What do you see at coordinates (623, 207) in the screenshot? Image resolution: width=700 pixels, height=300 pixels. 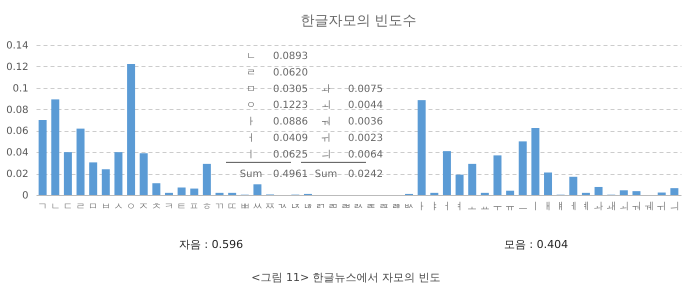 I see `x-tick-label: ㅚ` at bounding box center [623, 207].